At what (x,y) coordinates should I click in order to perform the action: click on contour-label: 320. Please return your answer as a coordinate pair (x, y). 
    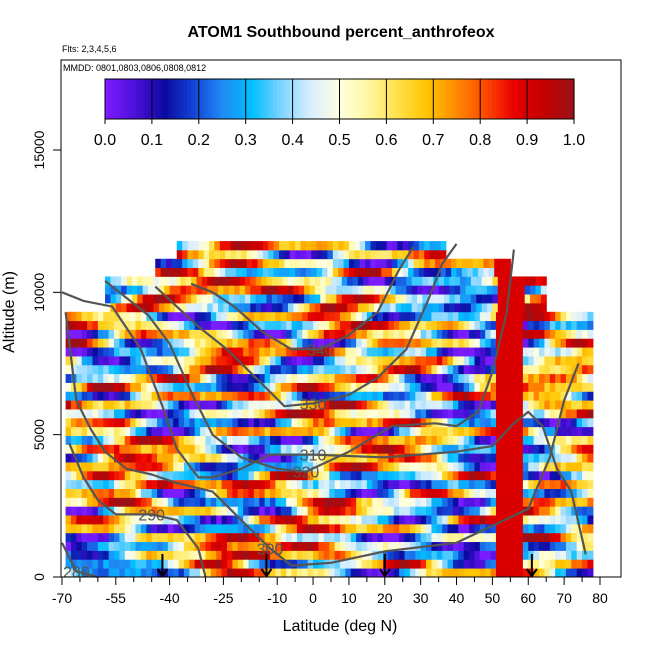
    Looking at the image, I should click on (306, 473).